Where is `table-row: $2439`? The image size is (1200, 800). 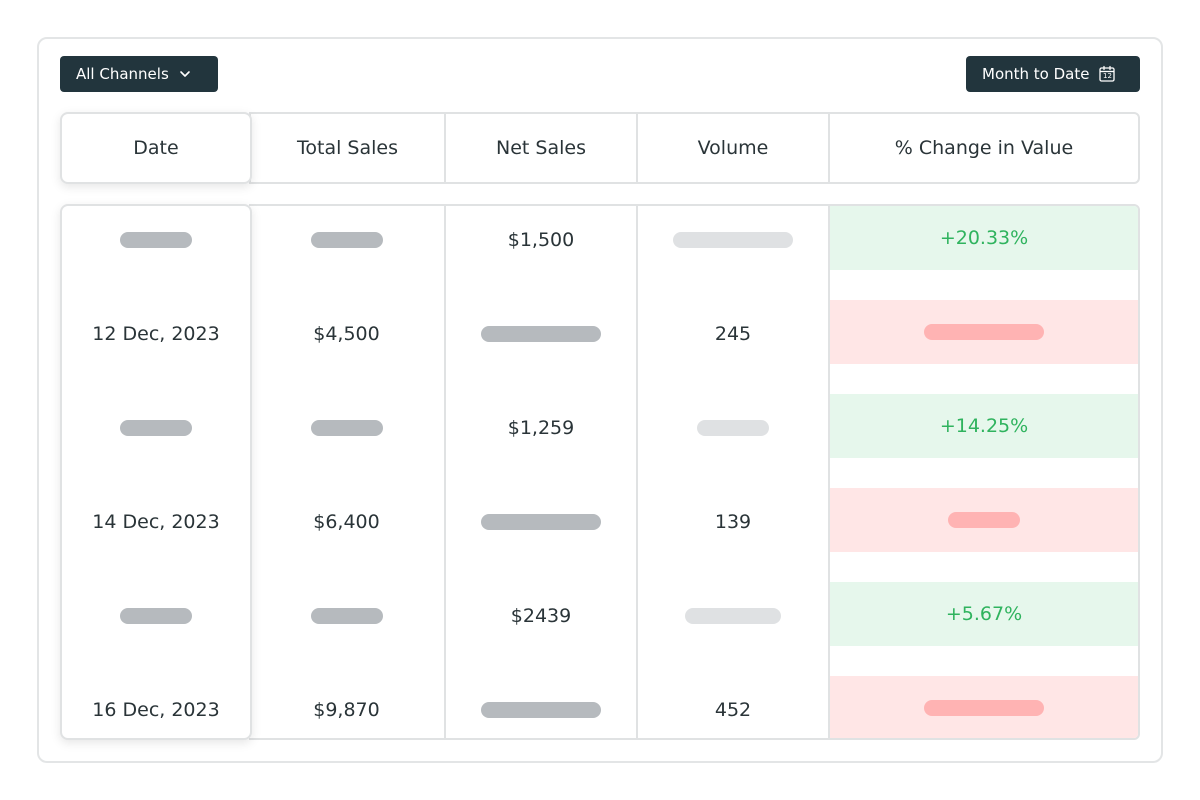
table-row: $2439 is located at coordinates (541, 616).